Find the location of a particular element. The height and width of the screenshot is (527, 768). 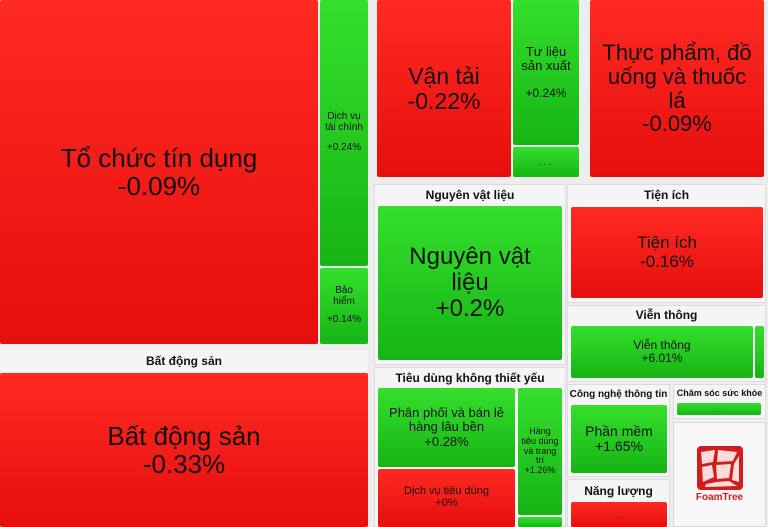

tile-van-tai: Vận tải -0.22% is located at coordinates (444, 88).